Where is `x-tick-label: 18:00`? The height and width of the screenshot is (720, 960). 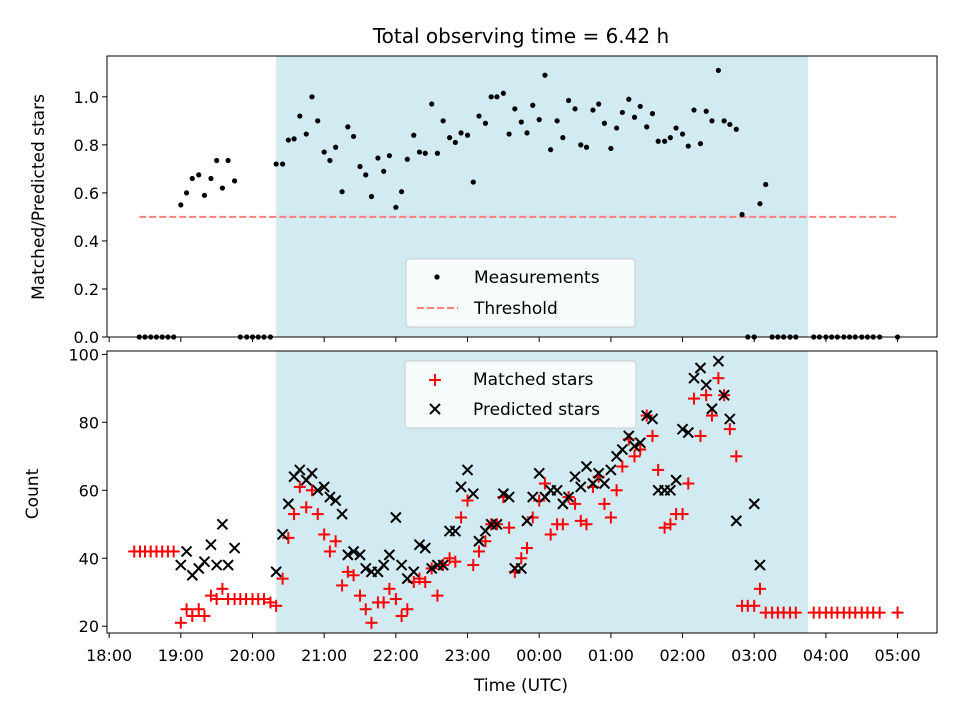 x-tick-label: 18:00 is located at coordinates (109, 655).